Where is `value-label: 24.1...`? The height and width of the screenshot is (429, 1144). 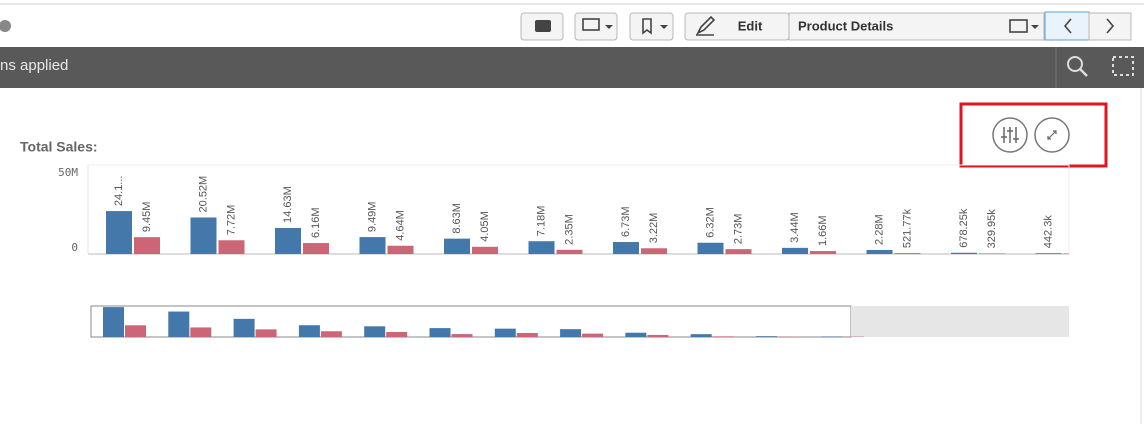 value-label: 24.1... is located at coordinates (119, 191).